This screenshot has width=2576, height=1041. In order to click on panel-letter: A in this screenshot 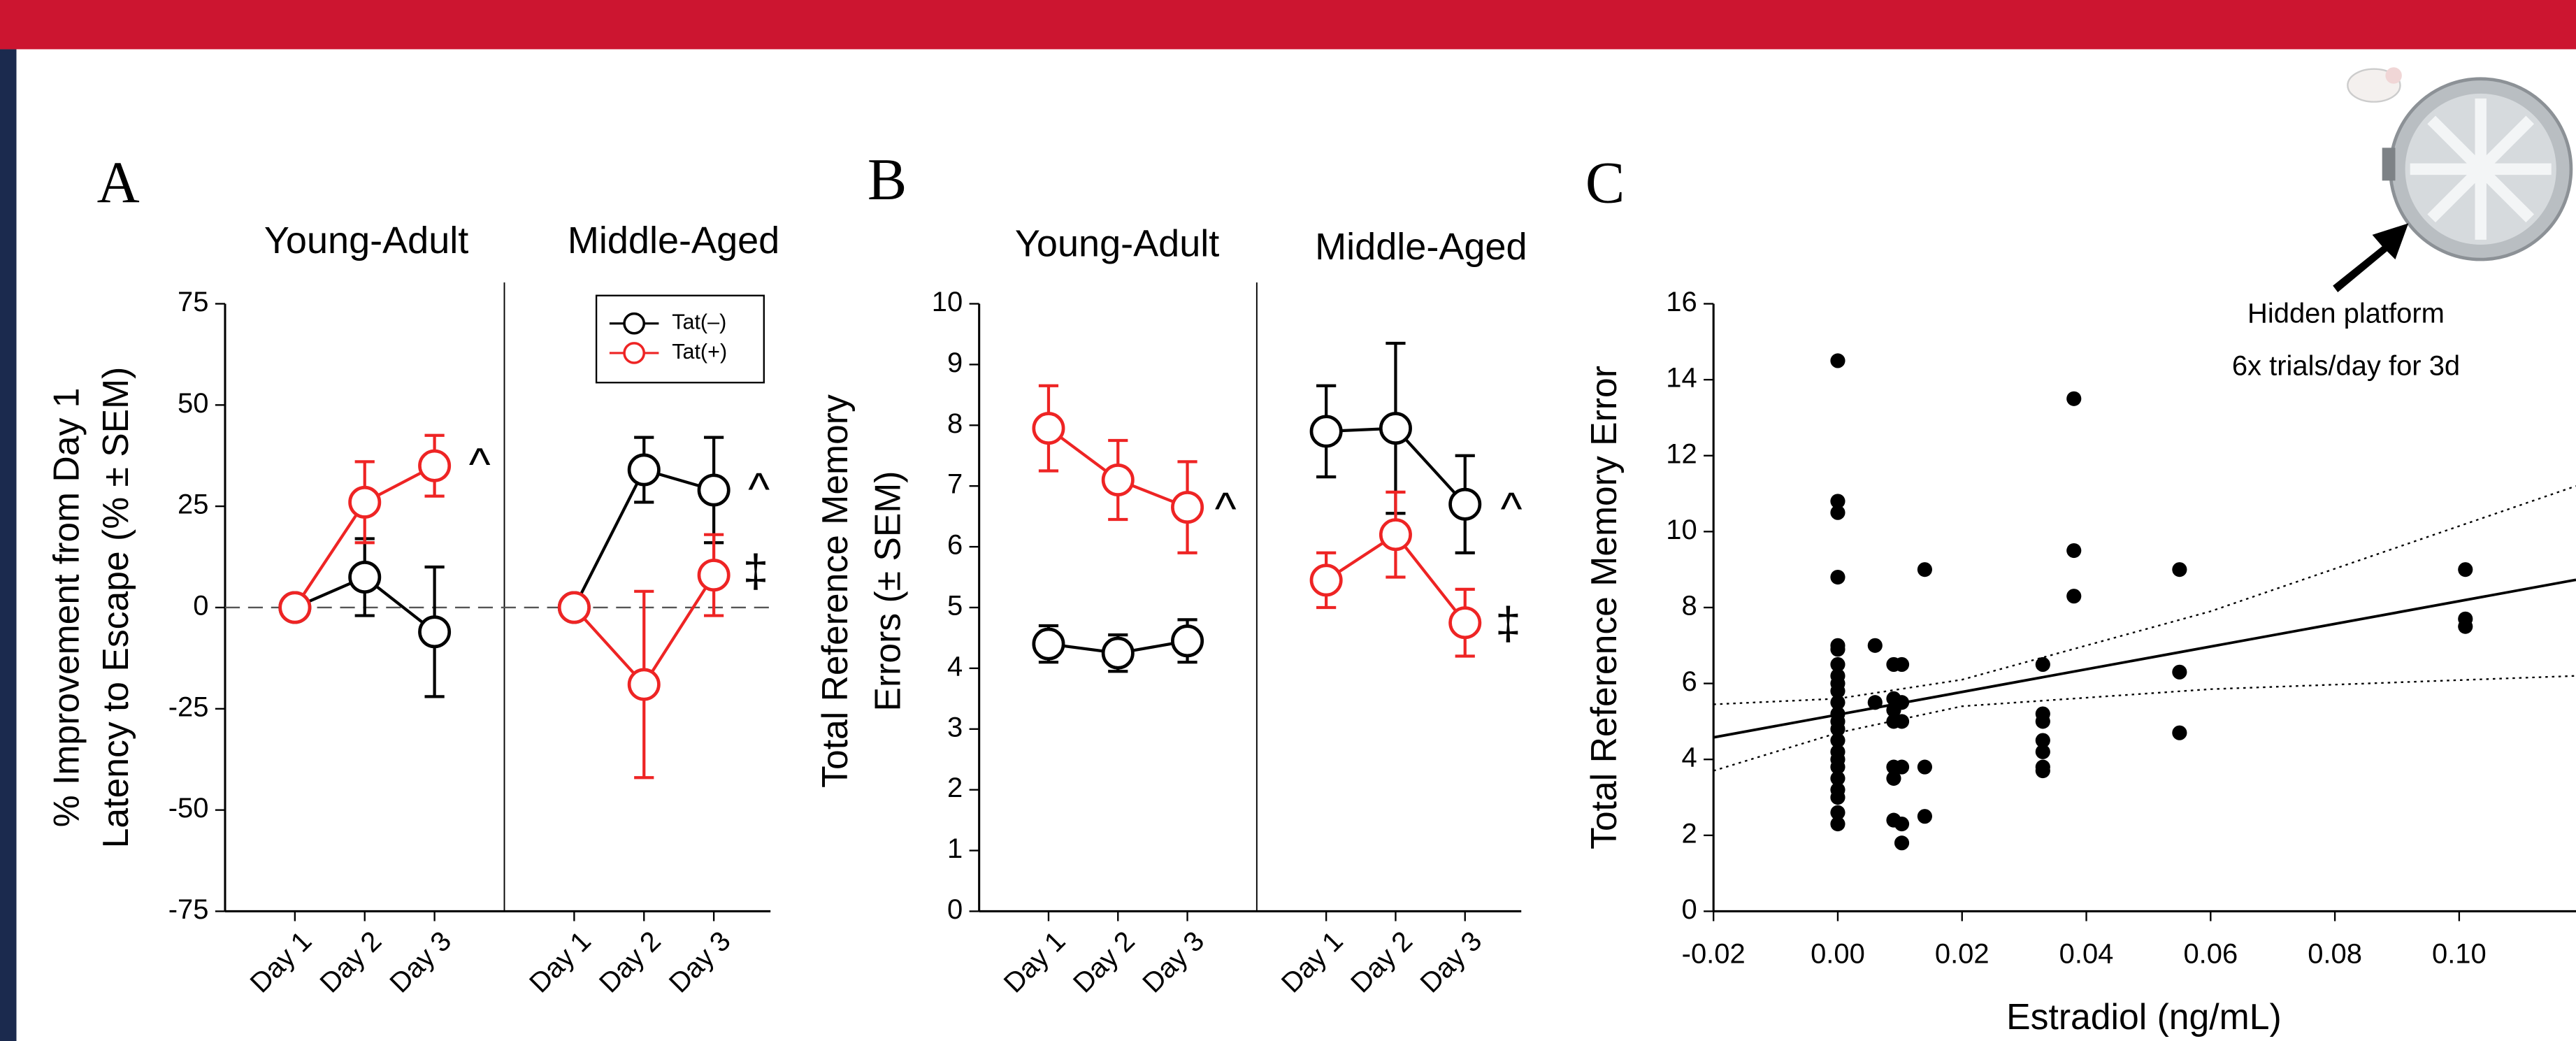, I will do `click(118, 183)`.